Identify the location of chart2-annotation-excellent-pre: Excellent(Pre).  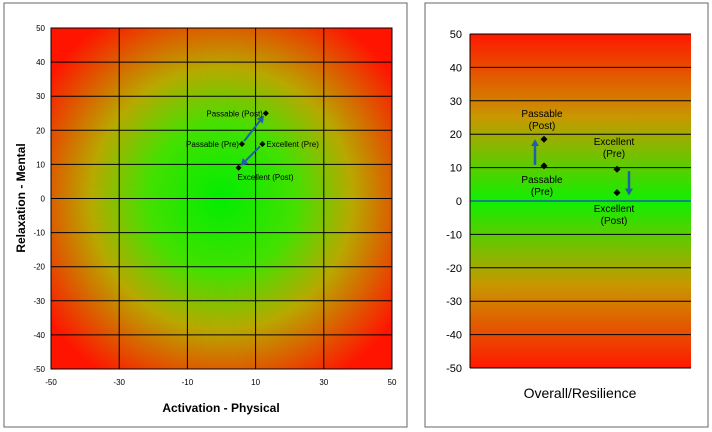
(614, 148).